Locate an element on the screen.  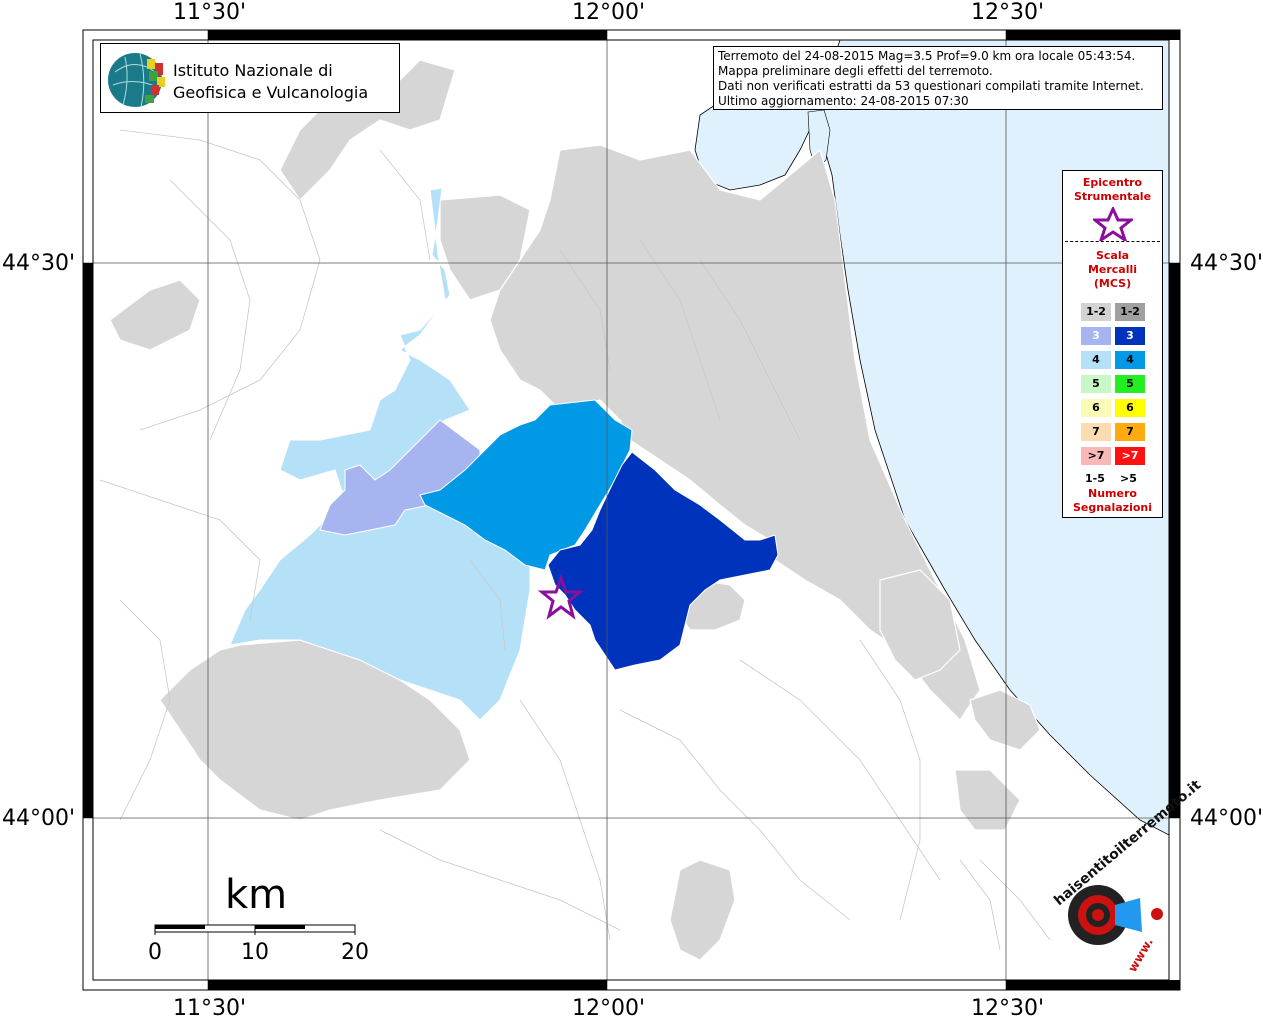
legend-scale-title-2: Mercalli is located at coordinates (1112, 269).